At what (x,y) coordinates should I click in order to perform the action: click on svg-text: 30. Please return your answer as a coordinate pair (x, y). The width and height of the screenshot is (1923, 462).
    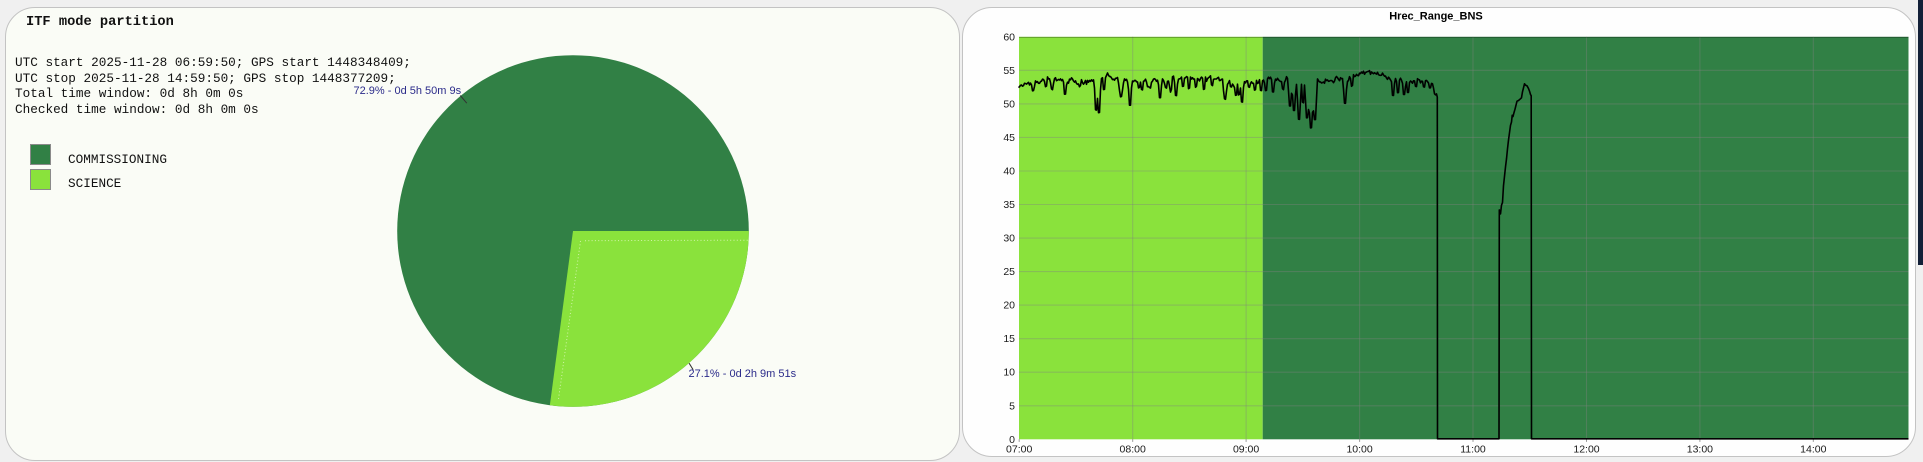
    Looking at the image, I should click on (1009, 239).